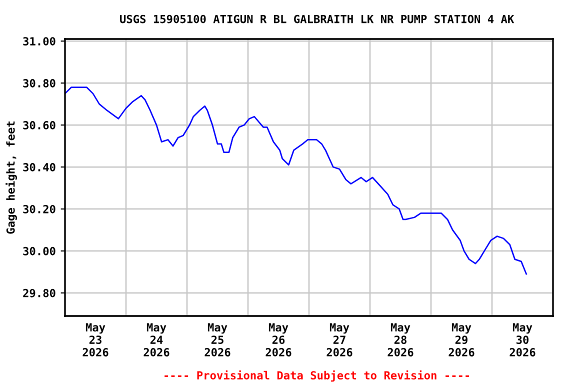 The image size is (576, 384). I want to click on y-tick-label: 30.80, so click(39, 83).